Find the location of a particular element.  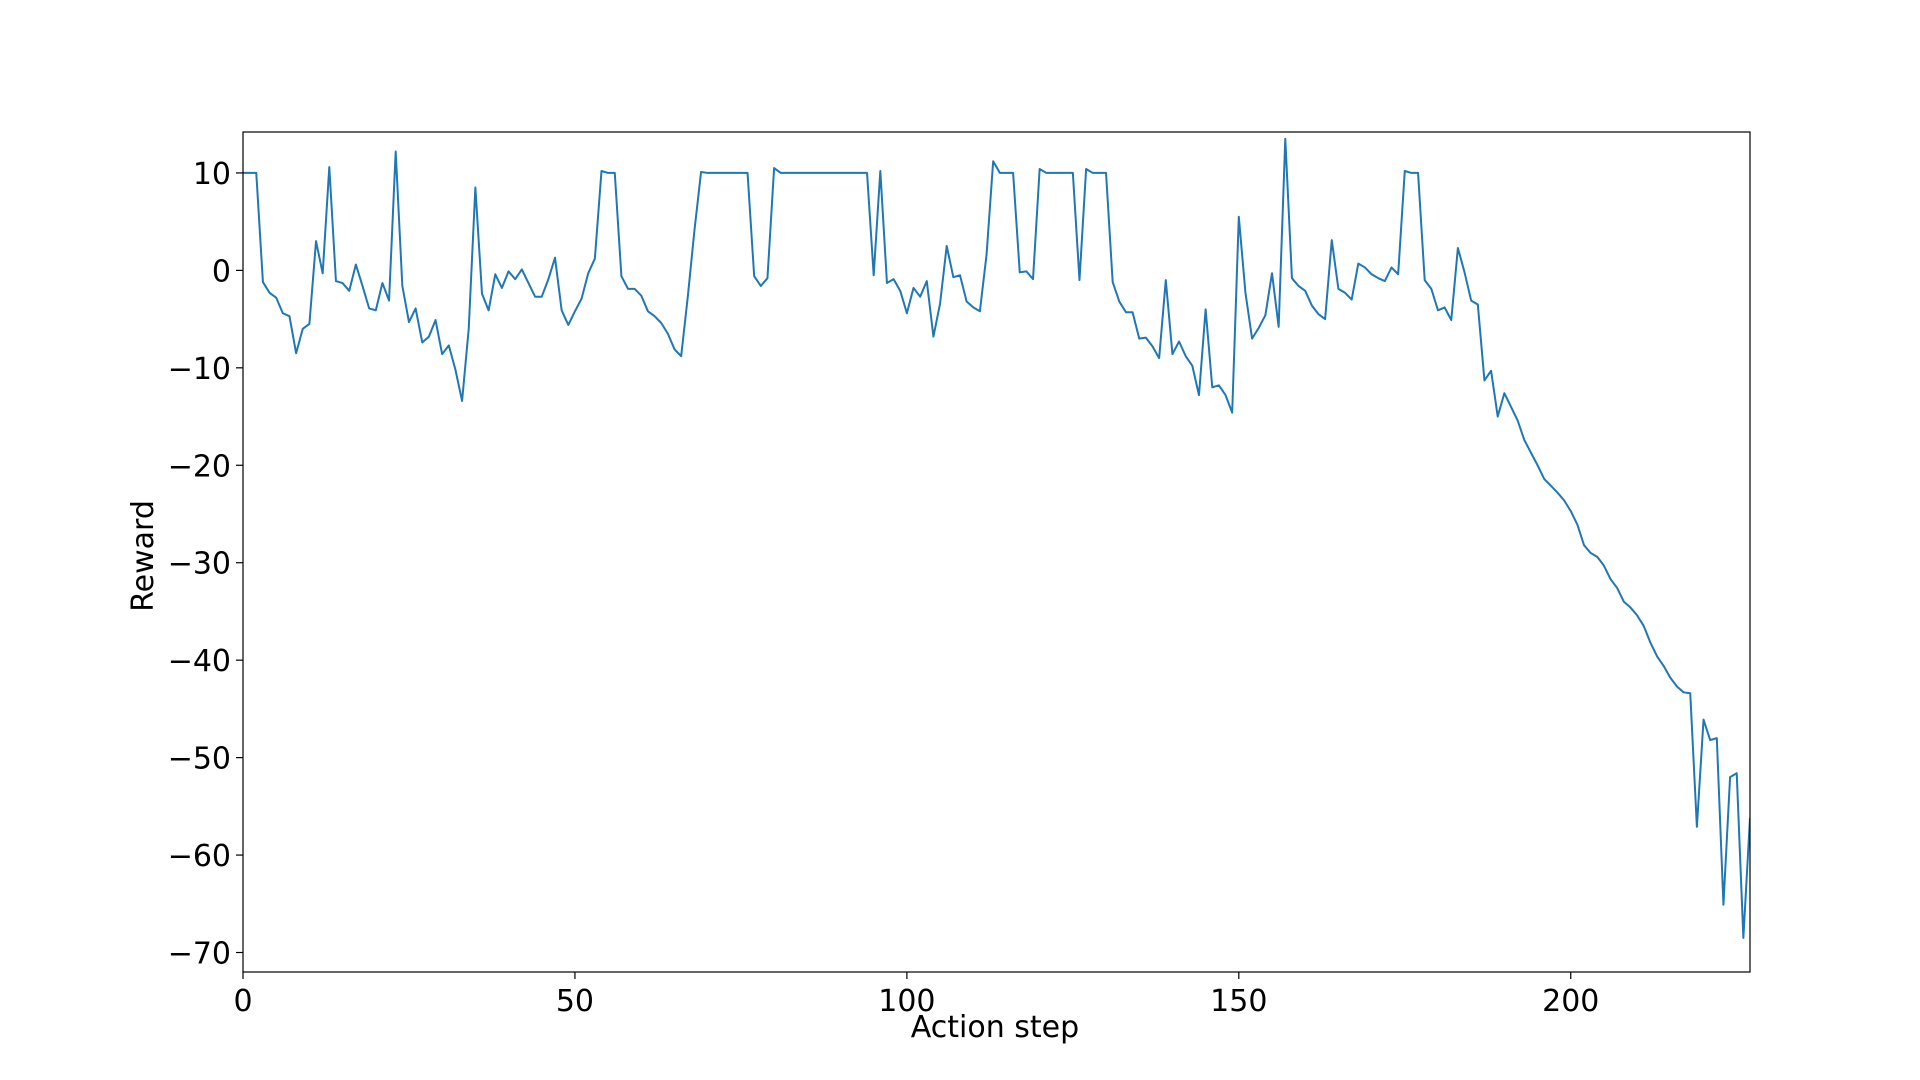

x-tick-label: 200 is located at coordinates (1570, 1001).